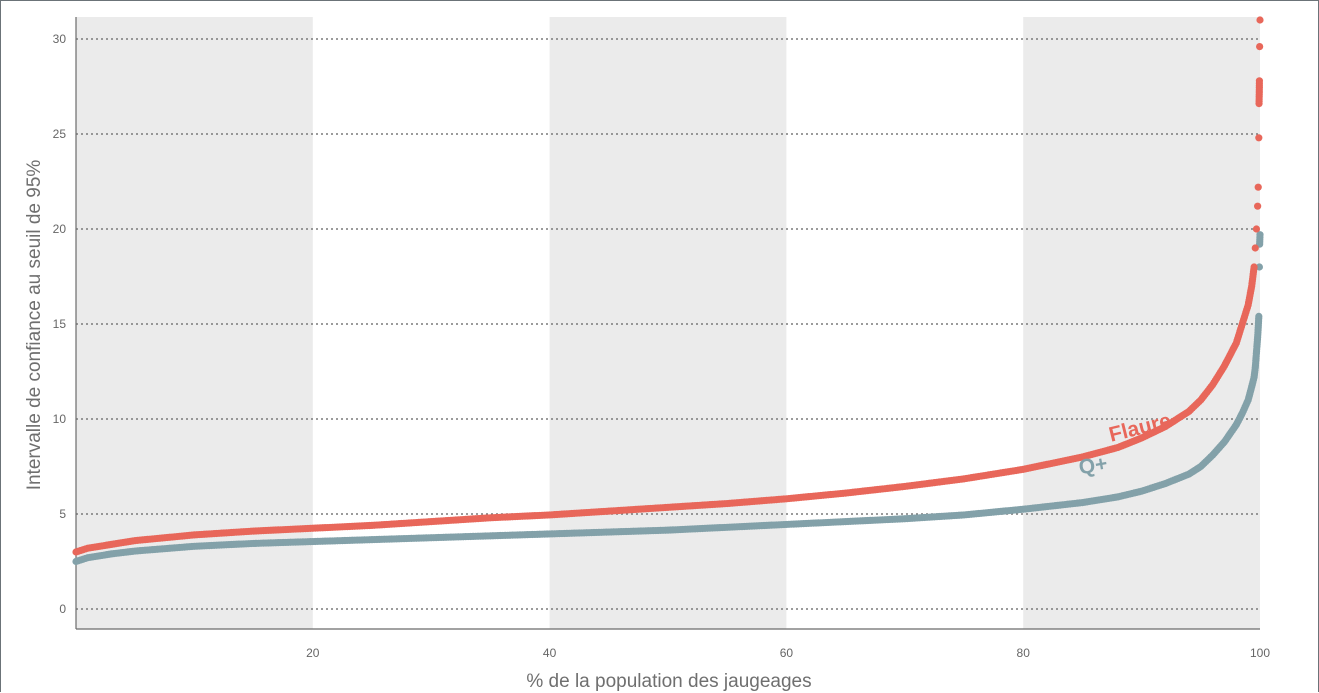 This screenshot has height=693, width=1319. I want to click on y-tick-label: 5, so click(62, 514).